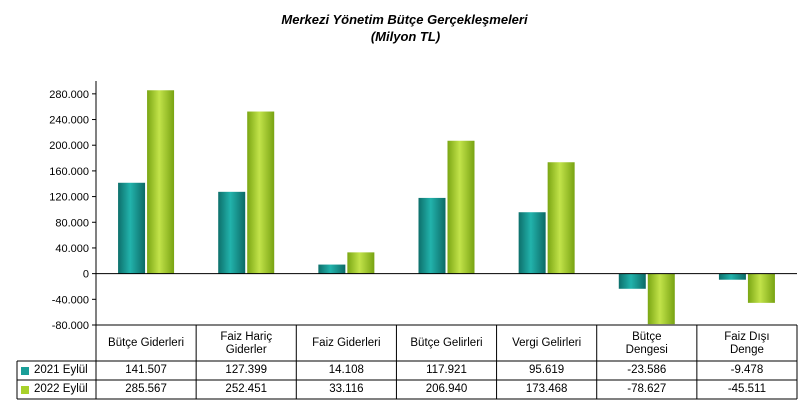 The image size is (809, 408). What do you see at coordinates (70, 326) in the screenshot?
I see `y-tick-label: -80.000` at bounding box center [70, 326].